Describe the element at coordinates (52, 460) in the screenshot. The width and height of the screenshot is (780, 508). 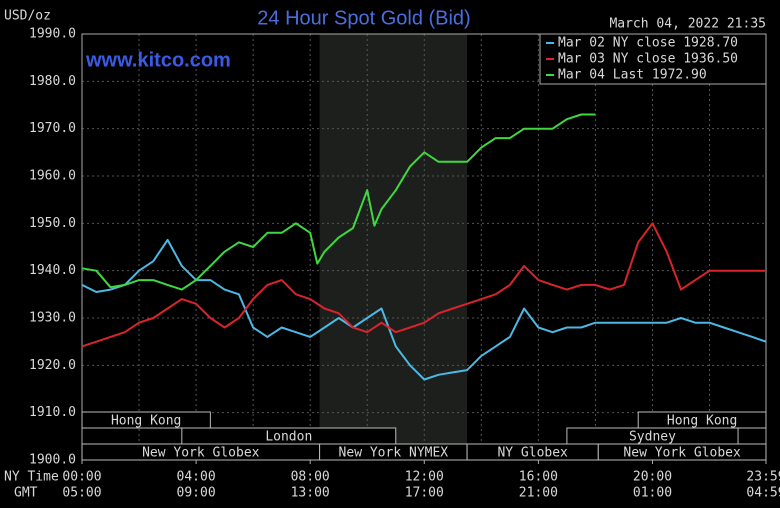
I see `y-tick-label: 1900.0` at that location.